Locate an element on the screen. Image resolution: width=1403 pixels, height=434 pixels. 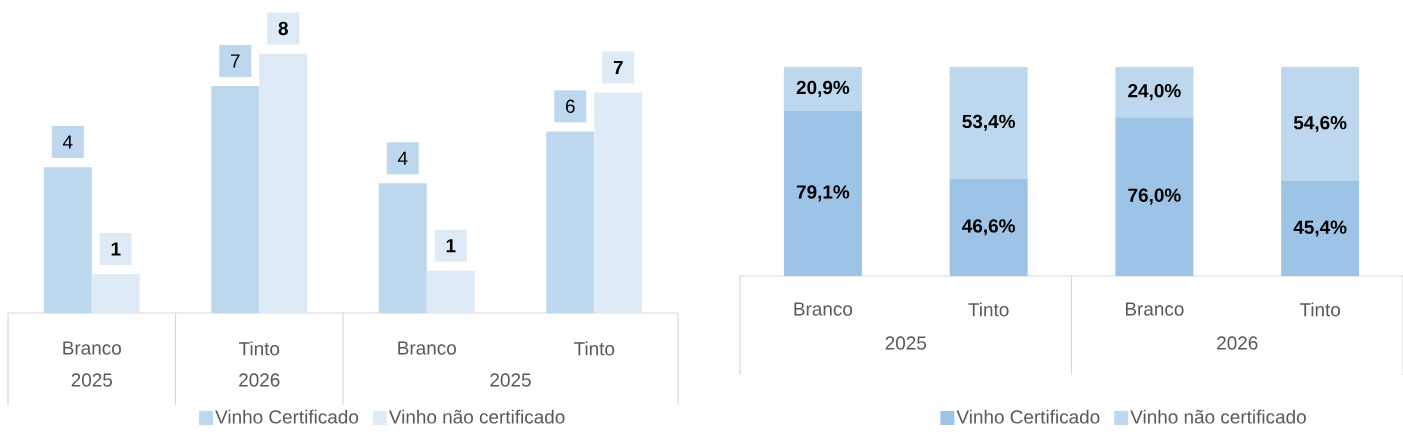
data-label: 6 is located at coordinates (570, 106).